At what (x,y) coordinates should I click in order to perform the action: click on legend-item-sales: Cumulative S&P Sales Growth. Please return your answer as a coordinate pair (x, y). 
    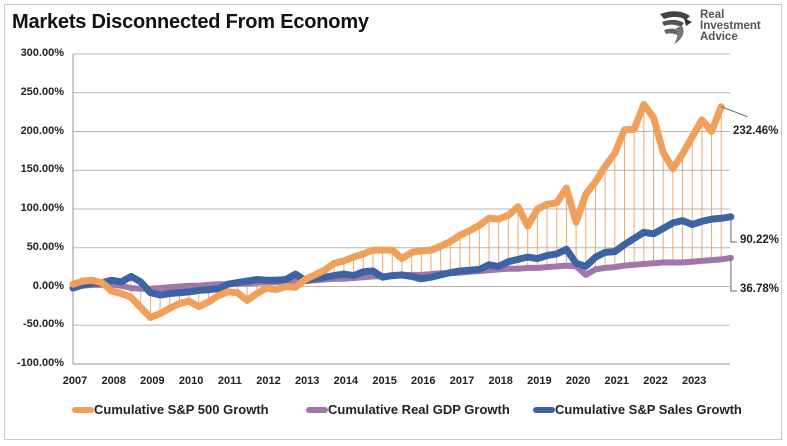
    Looking at the image, I should click on (637, 409).